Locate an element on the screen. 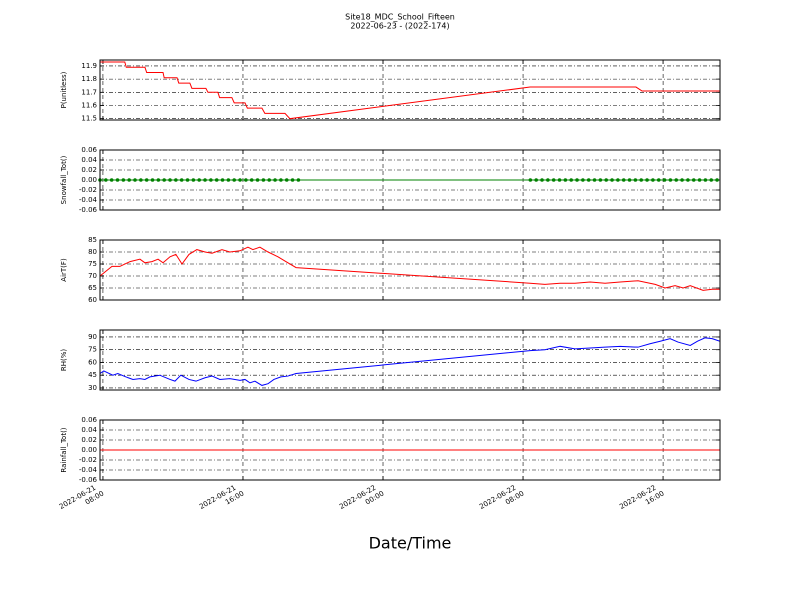  chart-subtitle: 2022-06-23 - (2022-174) is located at coordinates (399, 26).